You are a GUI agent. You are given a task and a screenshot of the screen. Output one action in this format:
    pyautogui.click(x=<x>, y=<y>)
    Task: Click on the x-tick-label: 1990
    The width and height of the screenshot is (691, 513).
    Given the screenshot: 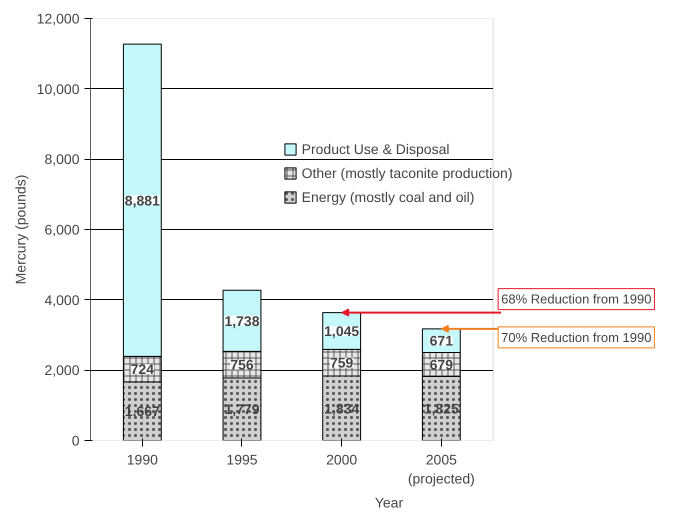 What is the action you would take?
    pyautogui.click(x=142, y=460)
    